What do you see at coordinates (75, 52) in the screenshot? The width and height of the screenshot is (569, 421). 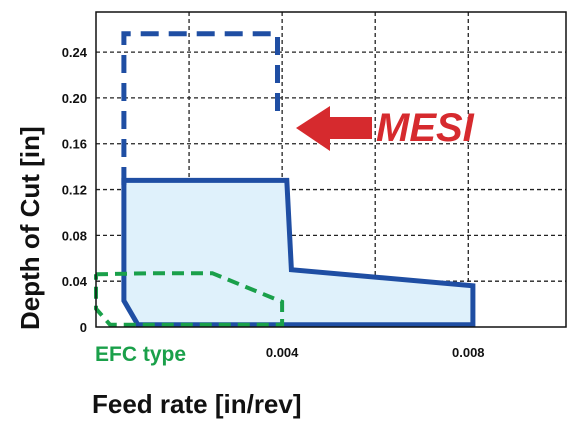 I see `y-tick-label: 0.24` at bounding box center [75, 52].